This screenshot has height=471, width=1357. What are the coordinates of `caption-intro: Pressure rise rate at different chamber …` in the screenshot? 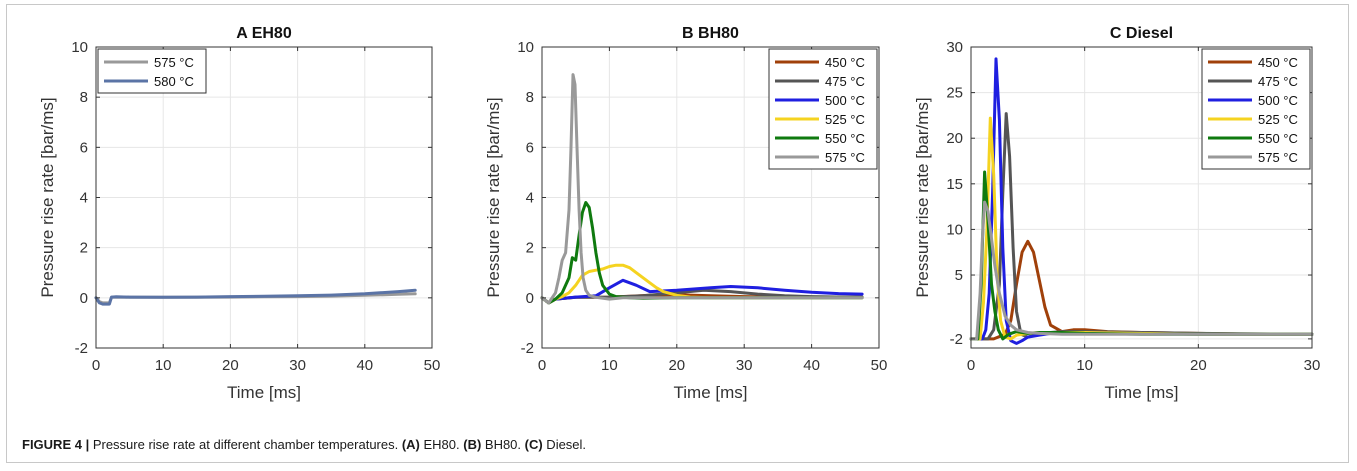 It's located at (245, 444).